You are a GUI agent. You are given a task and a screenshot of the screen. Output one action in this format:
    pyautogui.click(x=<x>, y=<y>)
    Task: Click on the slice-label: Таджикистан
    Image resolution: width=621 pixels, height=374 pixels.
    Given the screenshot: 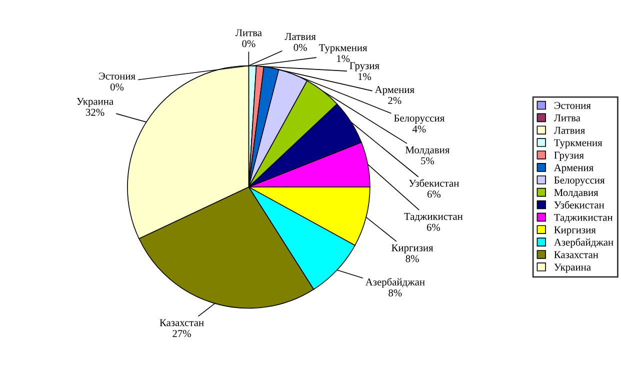 What is the action you would take?
    pyautogui.click(x=433, y=217)
    